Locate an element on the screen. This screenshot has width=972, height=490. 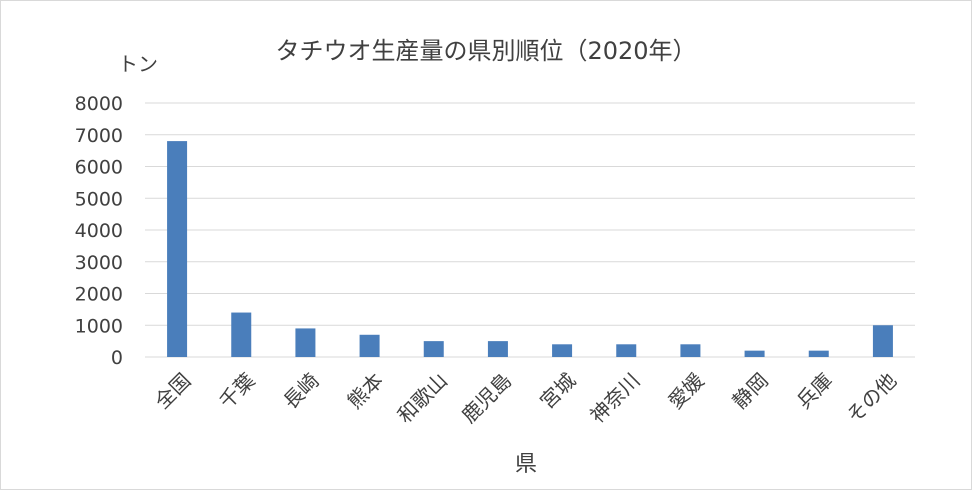
y-tick-label: 6000 is located at coordinates (99, 168).